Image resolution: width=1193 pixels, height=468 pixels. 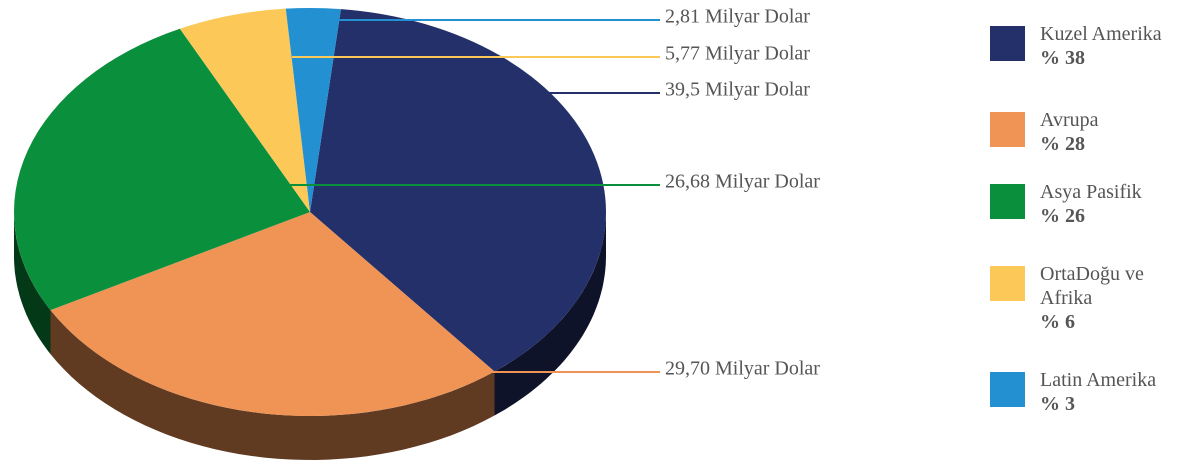 I want to click on legend-item: Latin Amerika% 3, so click(x=1087, y=392).